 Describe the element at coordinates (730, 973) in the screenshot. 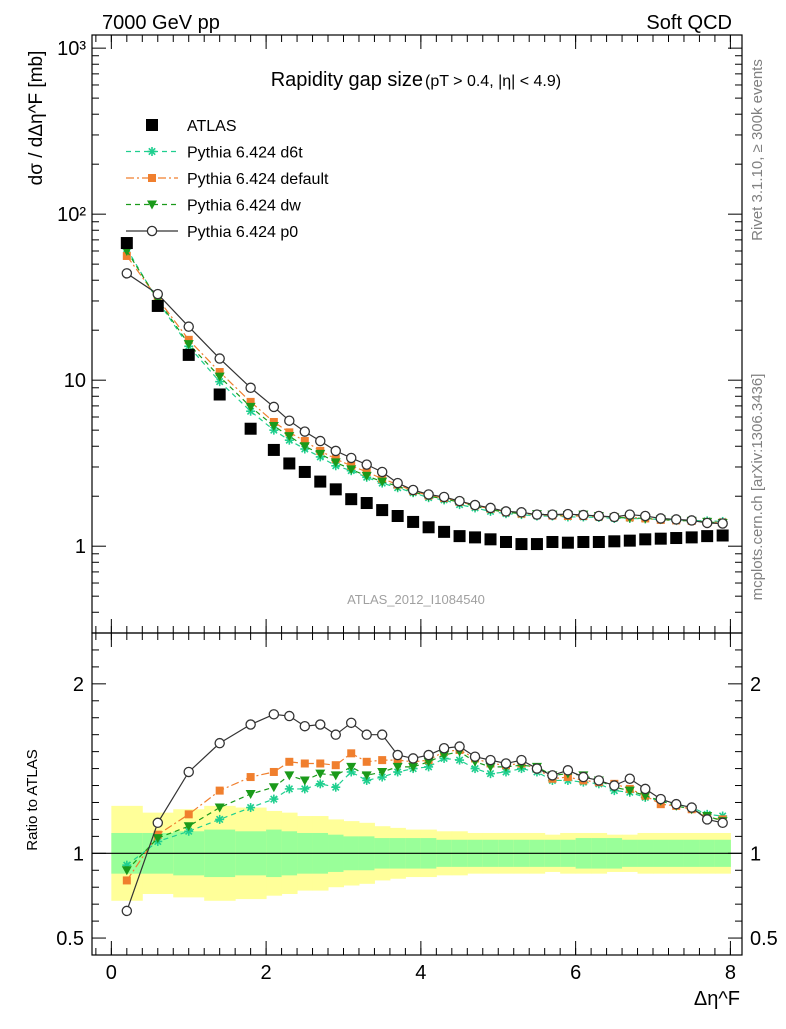

I see `x-tick-label: 8` at that location.